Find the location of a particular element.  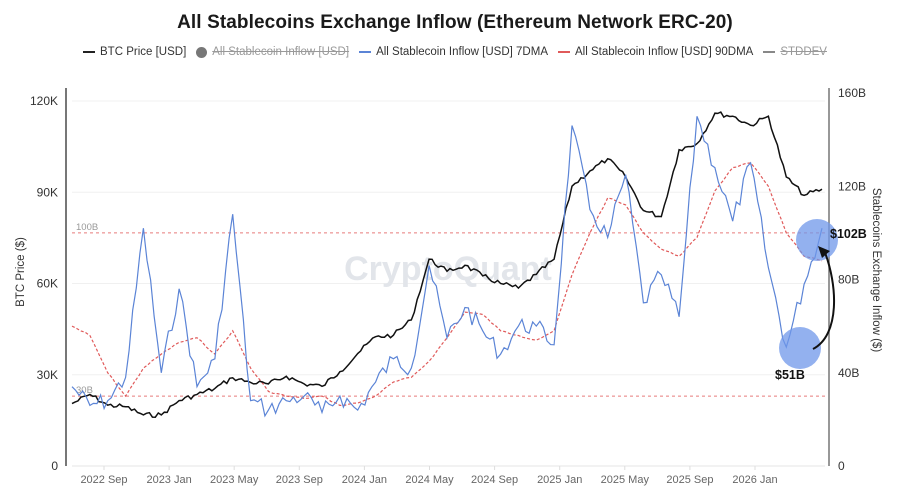

watermark: CryptoQuant is located at coordinates (448, 269).